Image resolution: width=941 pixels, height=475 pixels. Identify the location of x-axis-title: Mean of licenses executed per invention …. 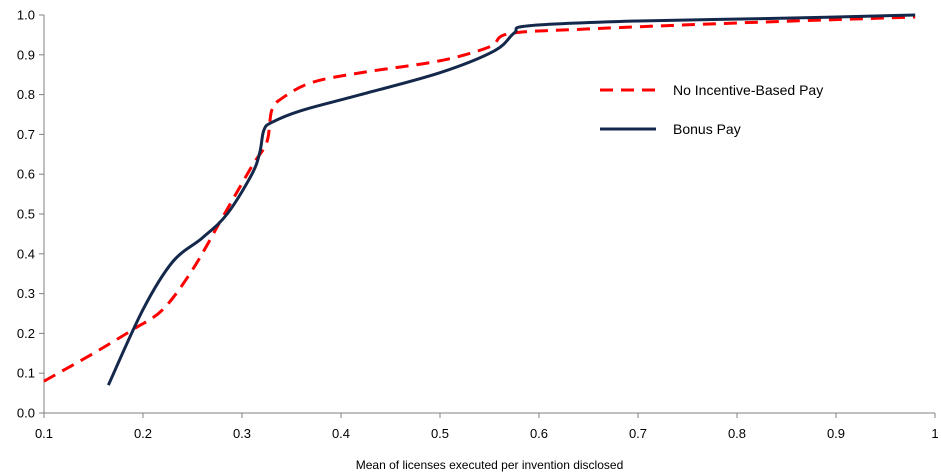
(490, 465).